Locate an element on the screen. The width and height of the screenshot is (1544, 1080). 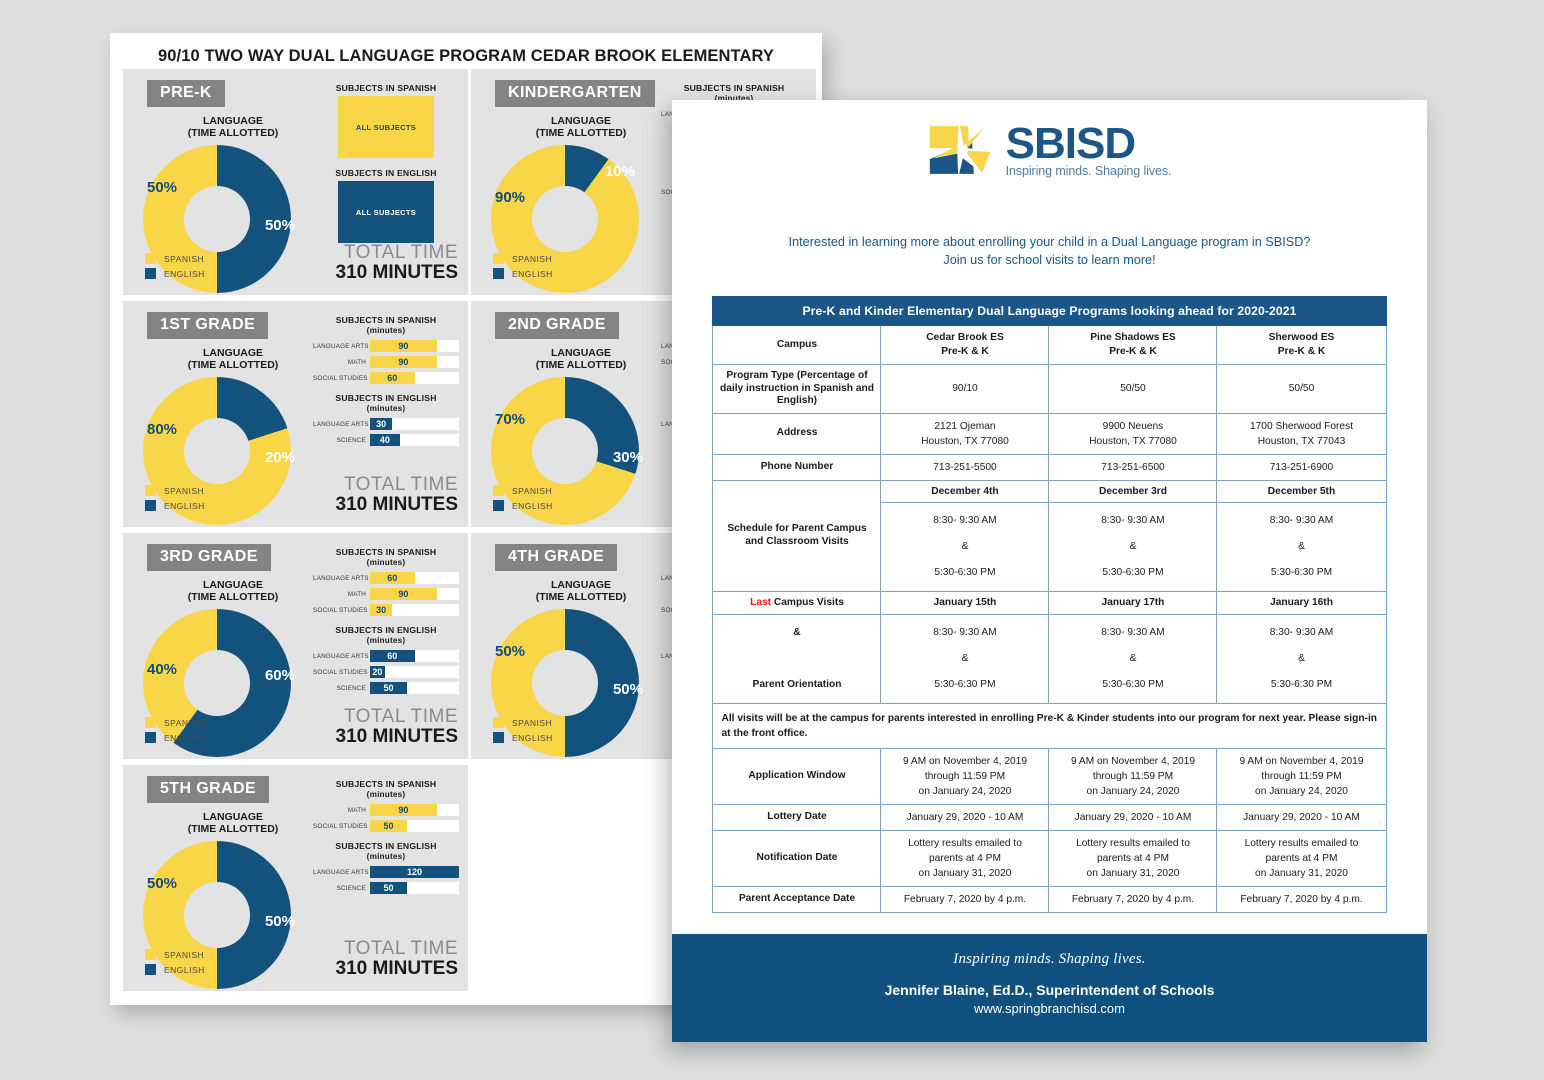
subjects-english-heading: SUBJECTS IN ENGLISH is located at coordinates (386, 173).